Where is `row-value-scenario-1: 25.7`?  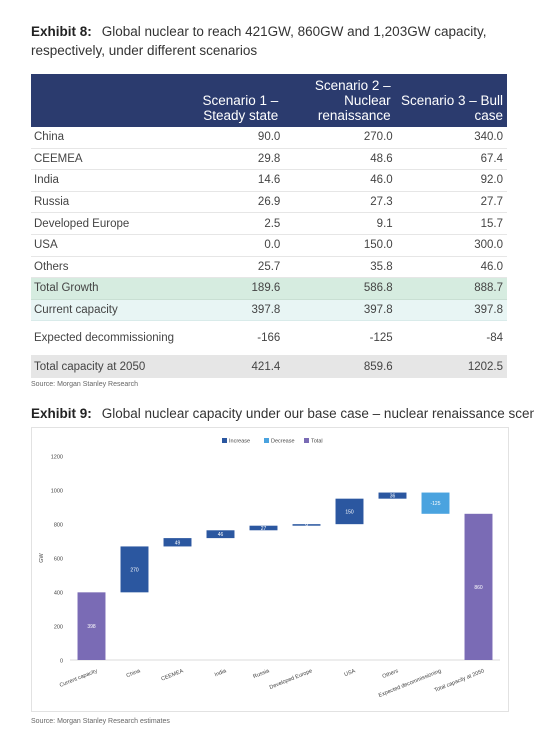 row-value-scenario-1: 25.7 is located at coordinates (236, 267).